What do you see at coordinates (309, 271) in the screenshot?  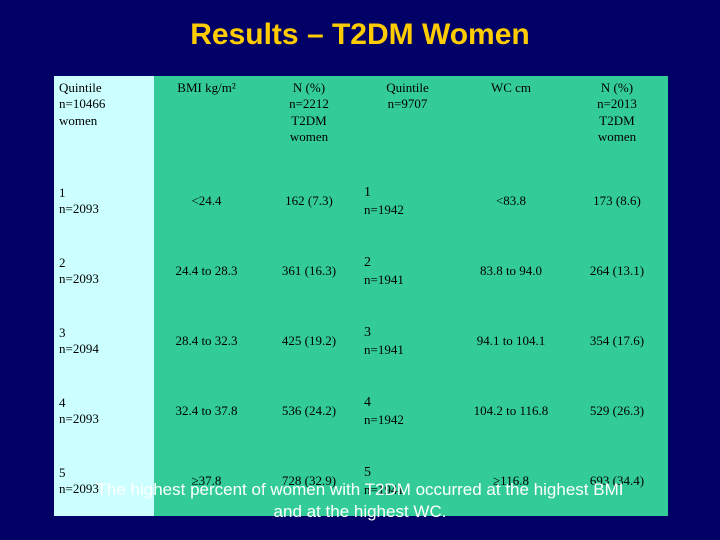 I see `n-bmi-cell: 361 (16.3)` at bounding box center [309, 271].